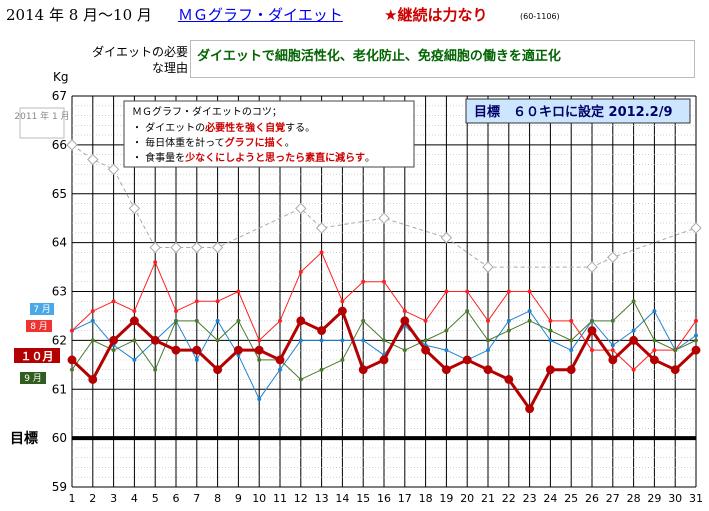 This screenshot has width=709, height=511. Describe the element at coordinates (178, 142) in the screenshot. I see `tips-line-2-pre: ・ 毎日体重を計って` at that location.